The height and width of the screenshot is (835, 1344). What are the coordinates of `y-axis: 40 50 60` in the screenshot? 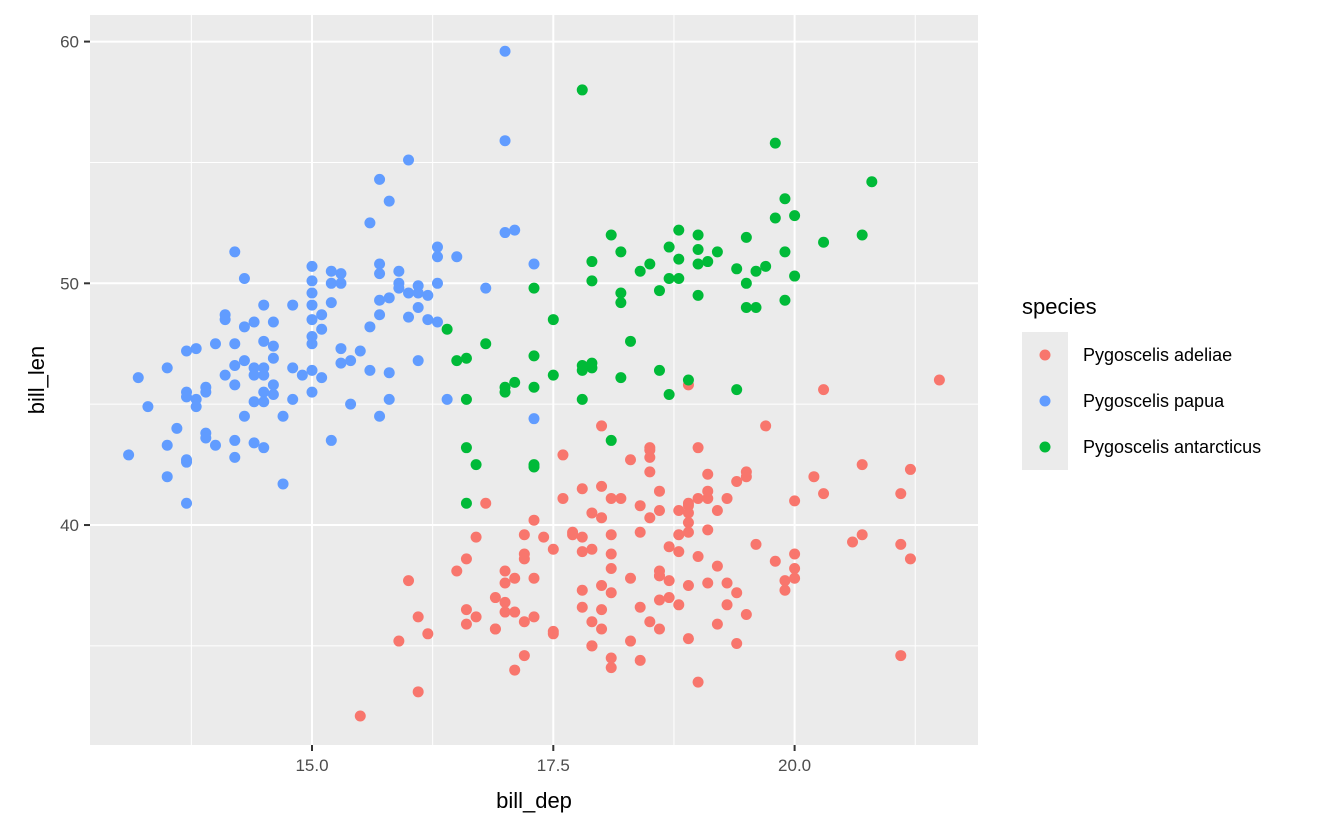 It's located at (75, 284).